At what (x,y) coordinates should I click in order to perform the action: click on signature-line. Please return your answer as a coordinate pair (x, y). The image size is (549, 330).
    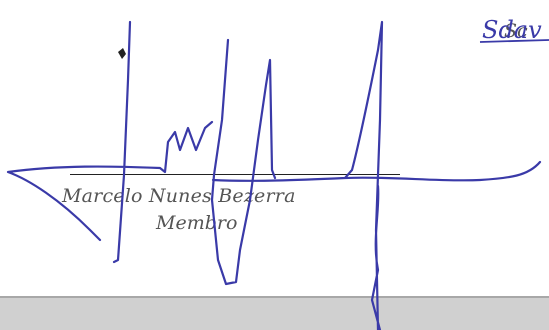
    Looking at the image, I should click on (235, 174).